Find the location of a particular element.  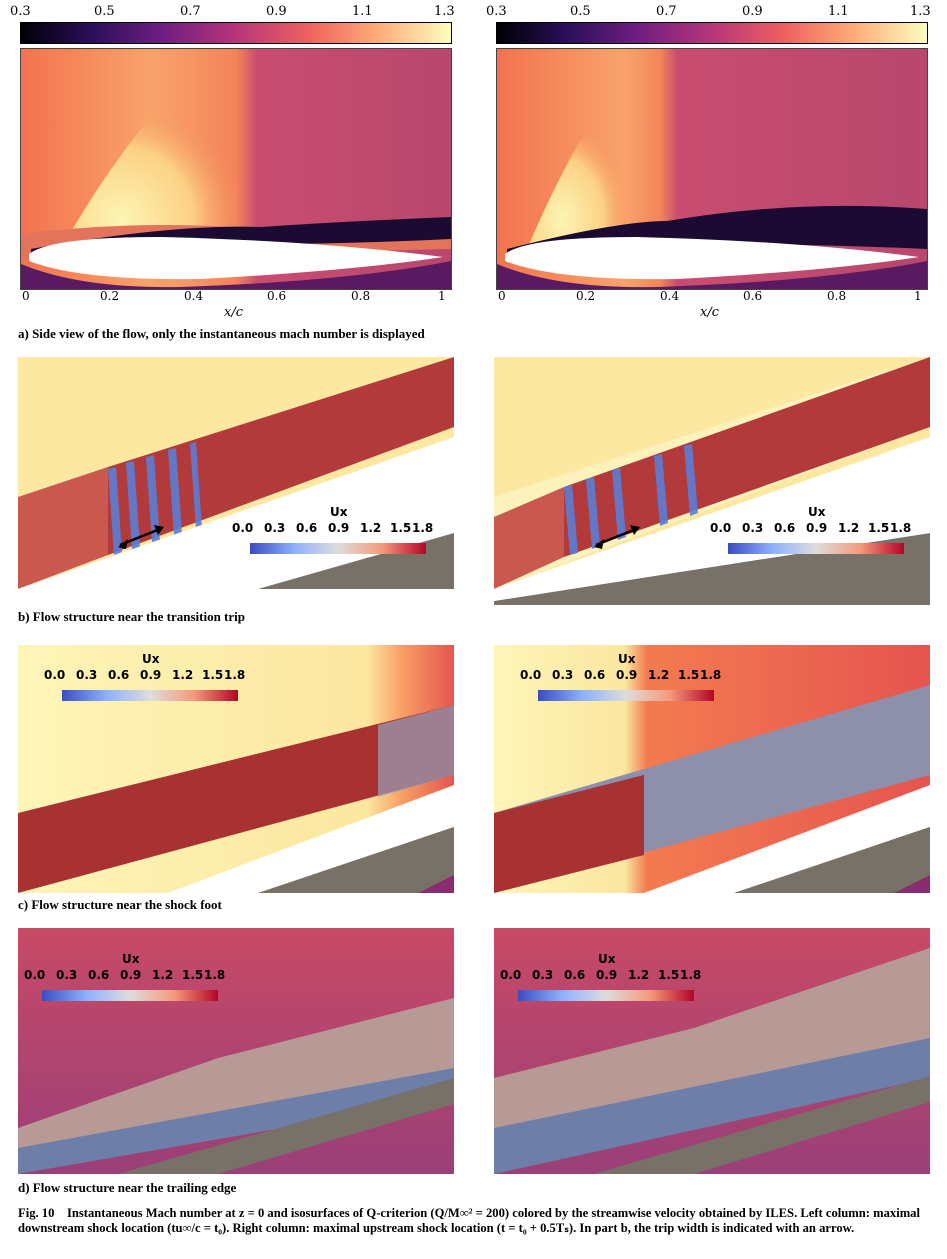

cb-tick: 0.9 is located at coordinates (276, 11).